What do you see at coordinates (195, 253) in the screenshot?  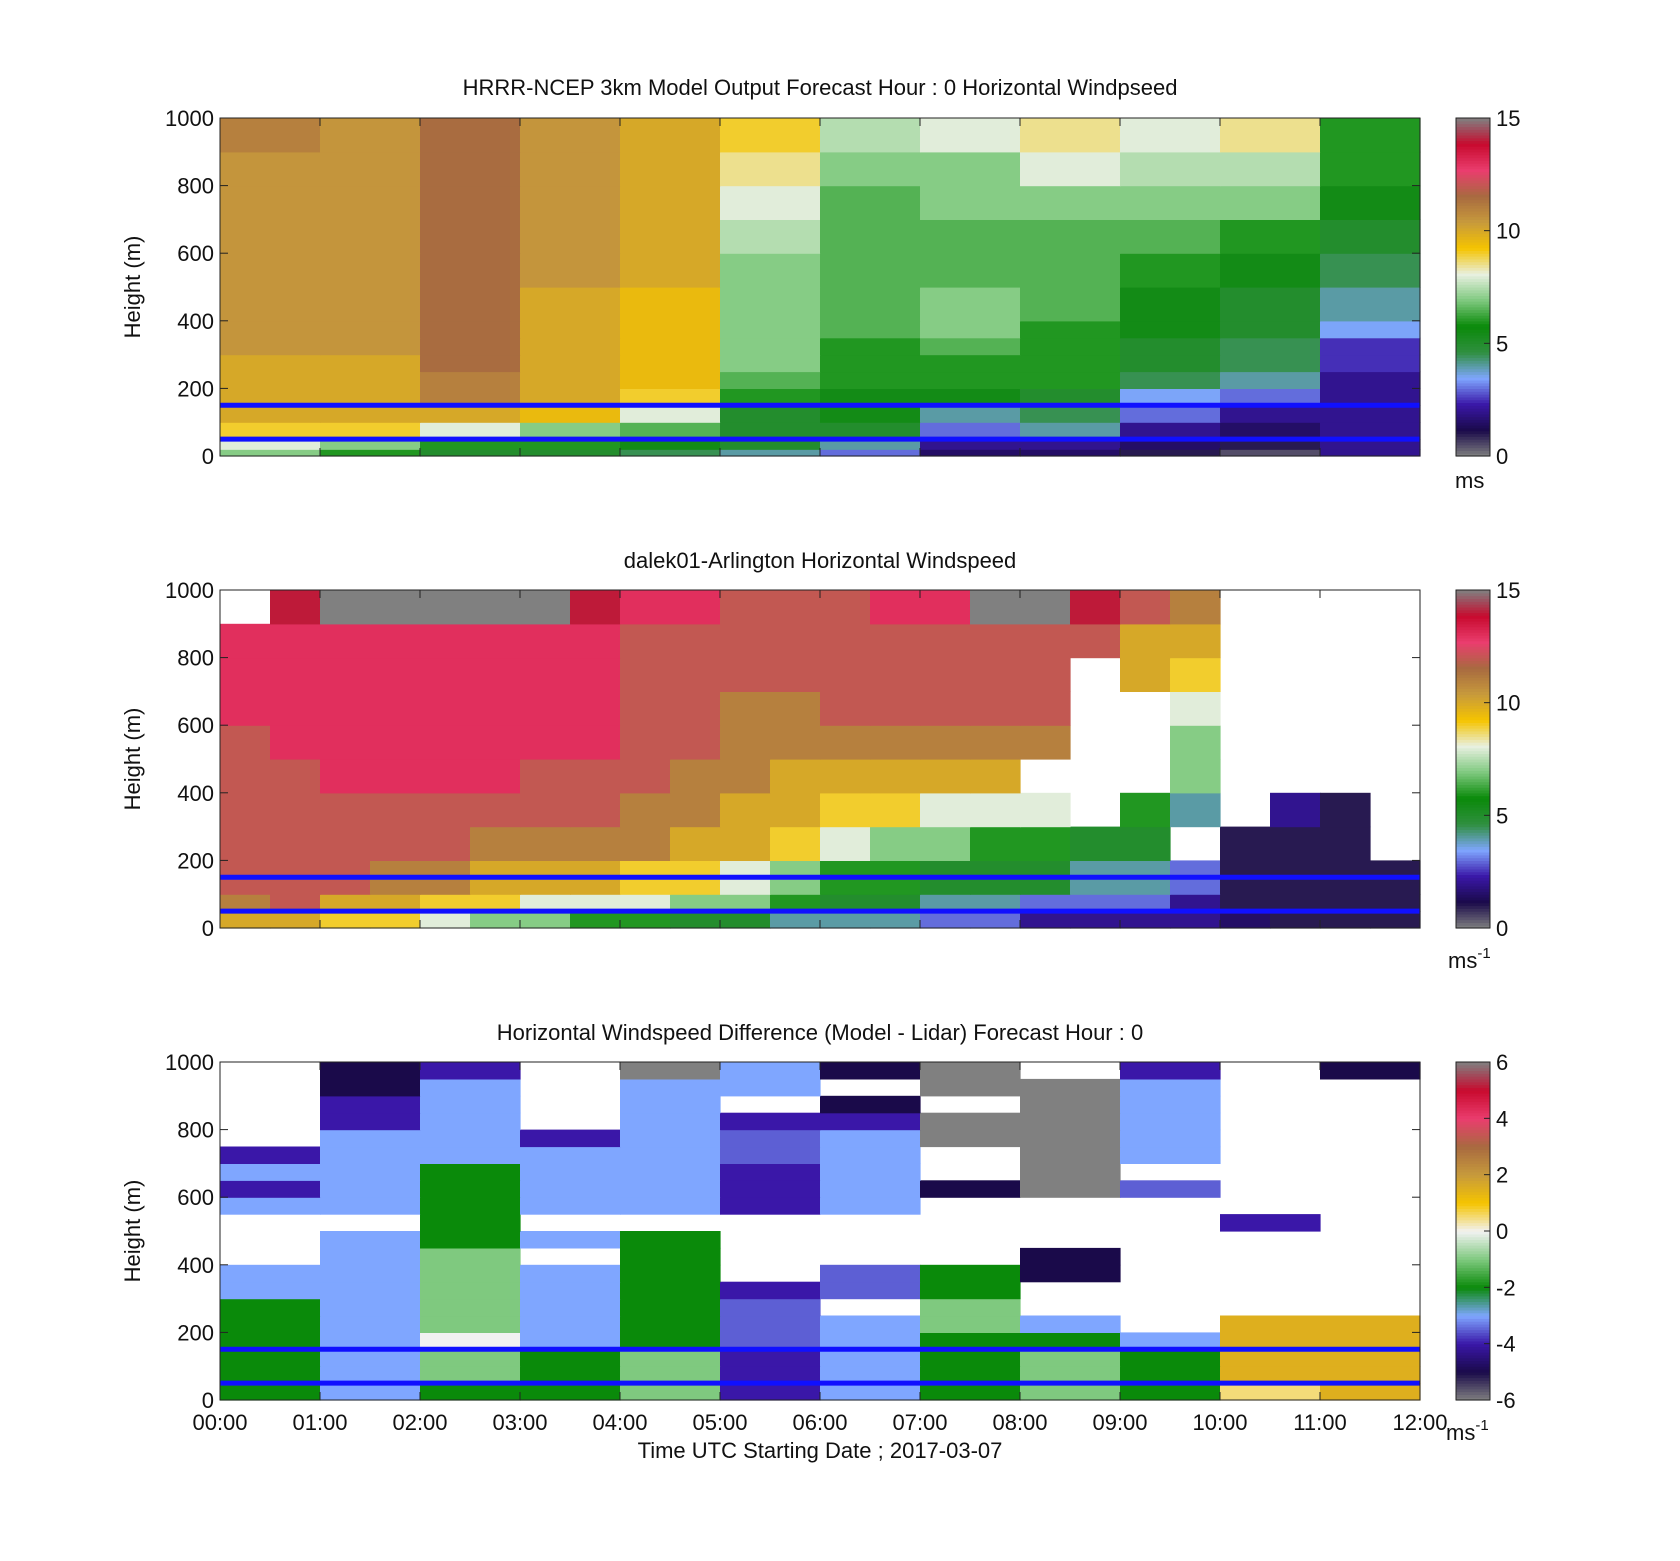 I see `panel-model-y-tick-label: 600` at bounding box center [195, 253].